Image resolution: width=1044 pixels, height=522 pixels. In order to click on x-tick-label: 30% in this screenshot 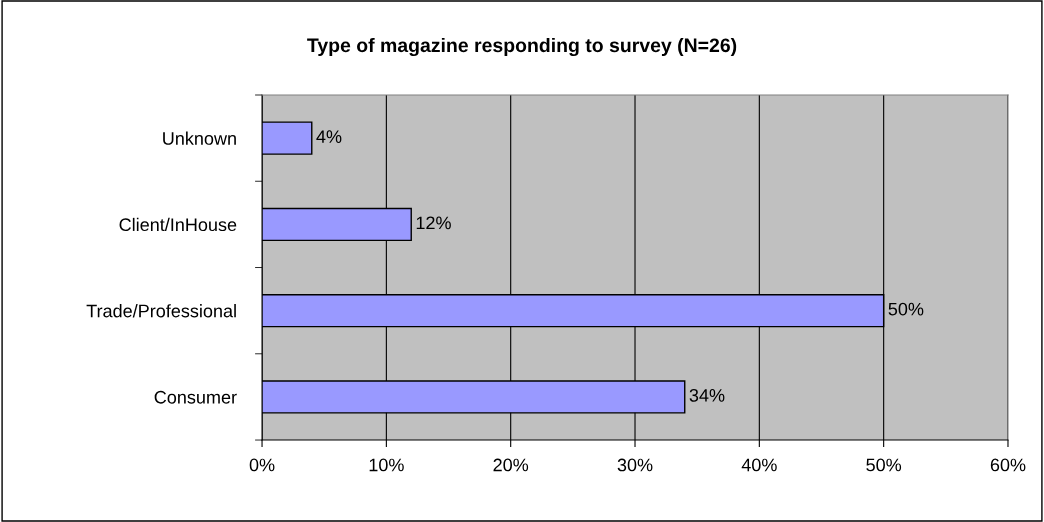, I will do `click(635, 465)`.